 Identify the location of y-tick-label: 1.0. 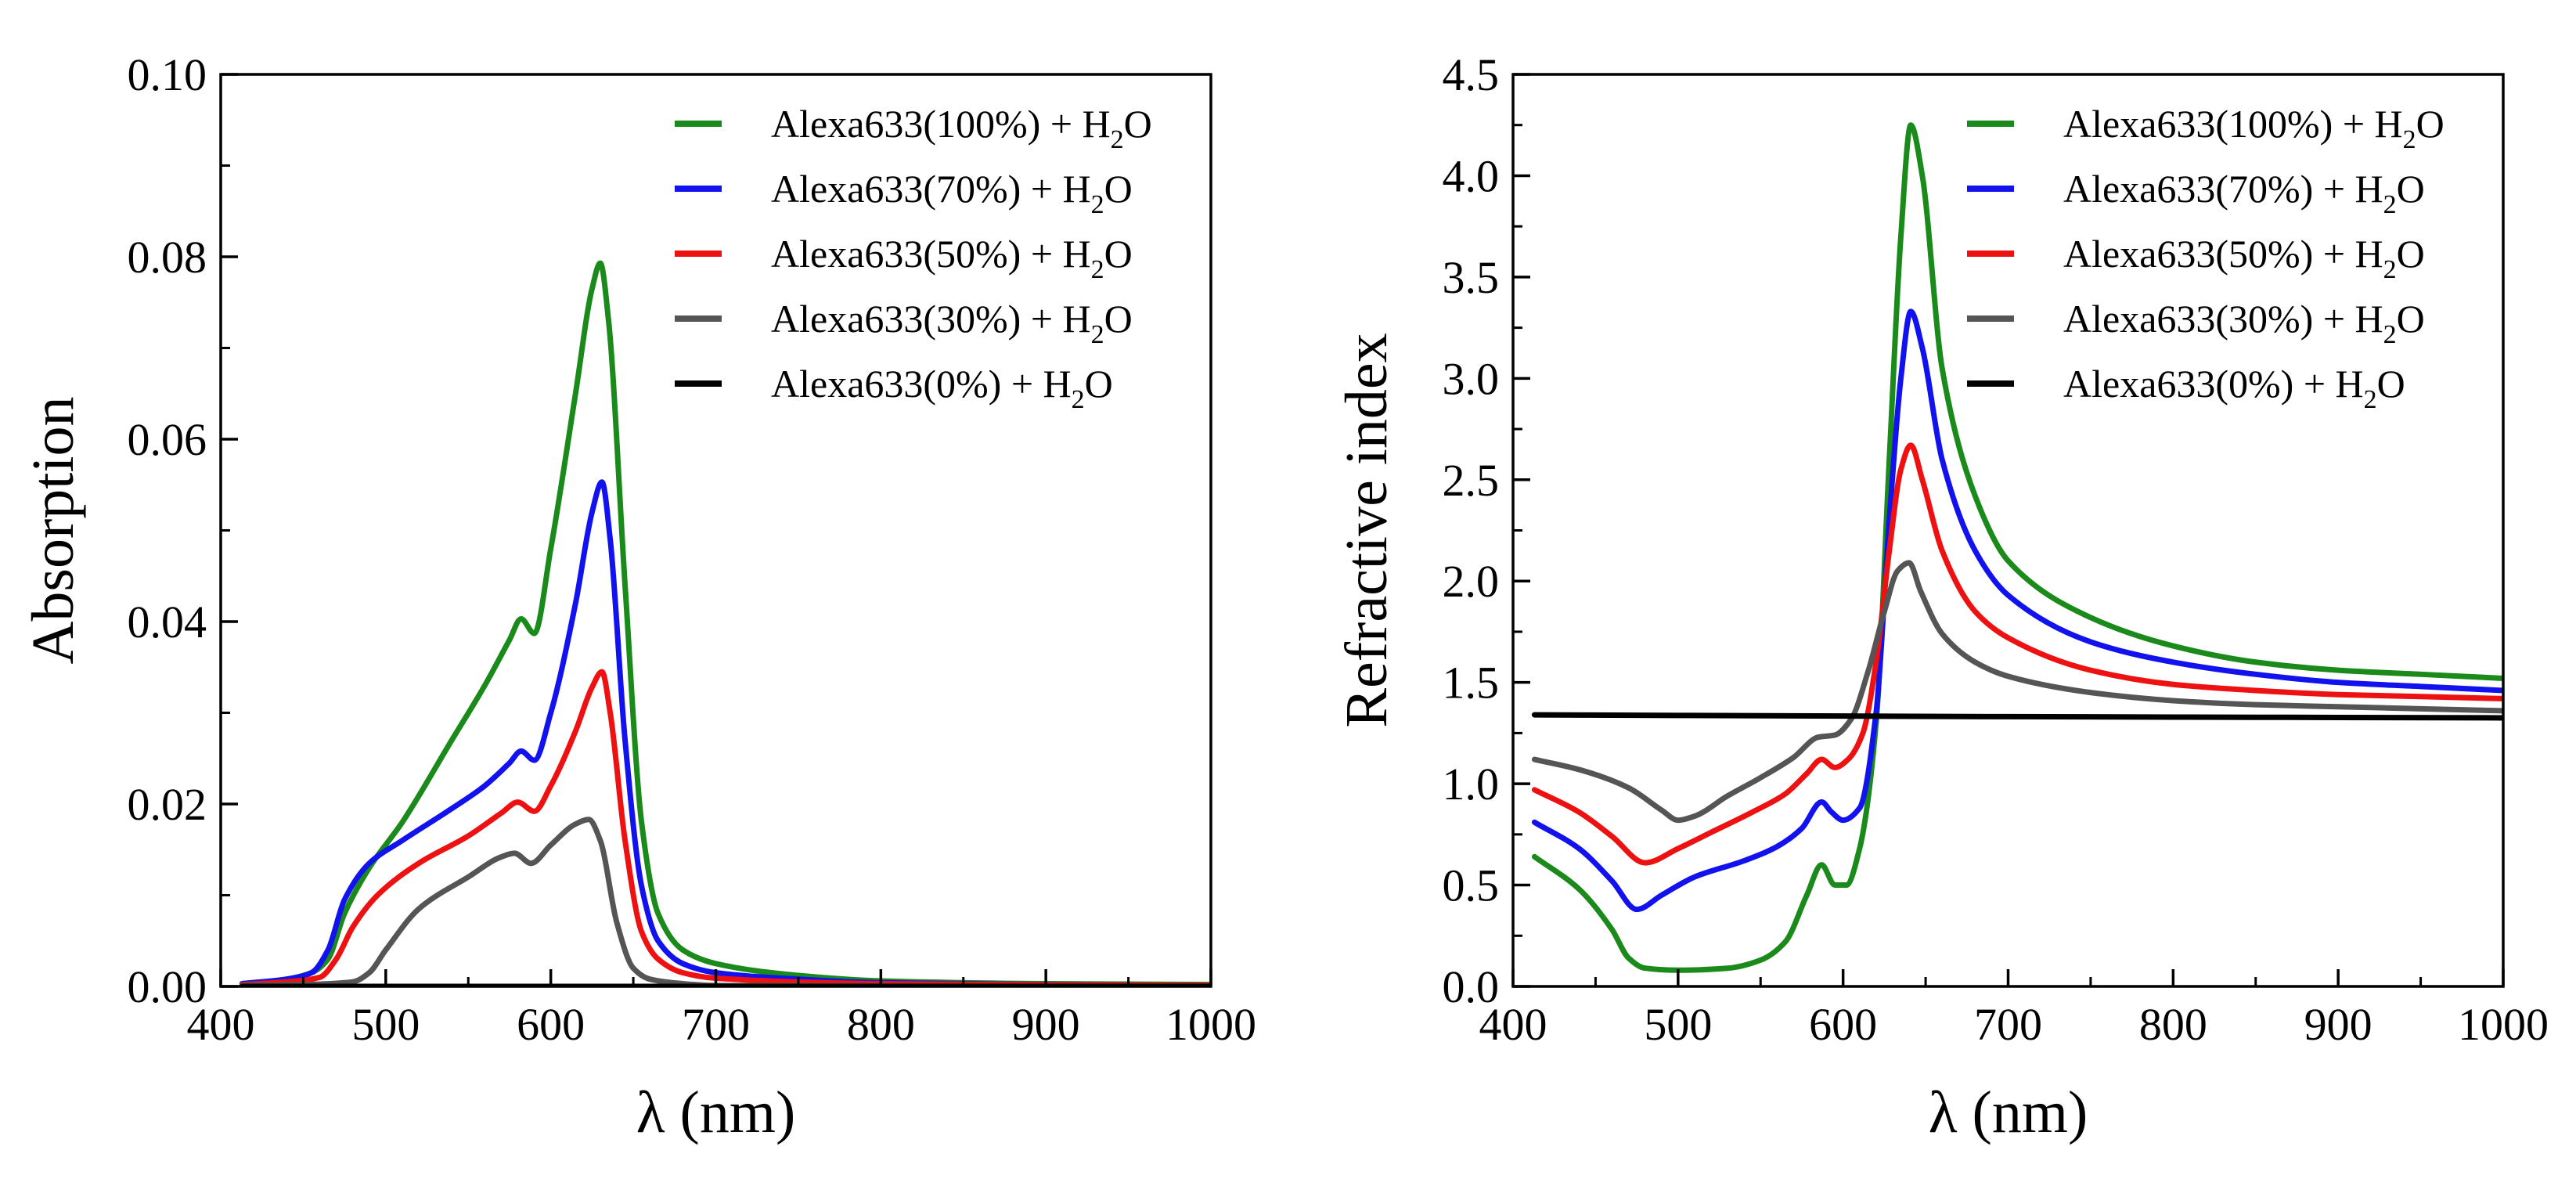
(1471, 784).